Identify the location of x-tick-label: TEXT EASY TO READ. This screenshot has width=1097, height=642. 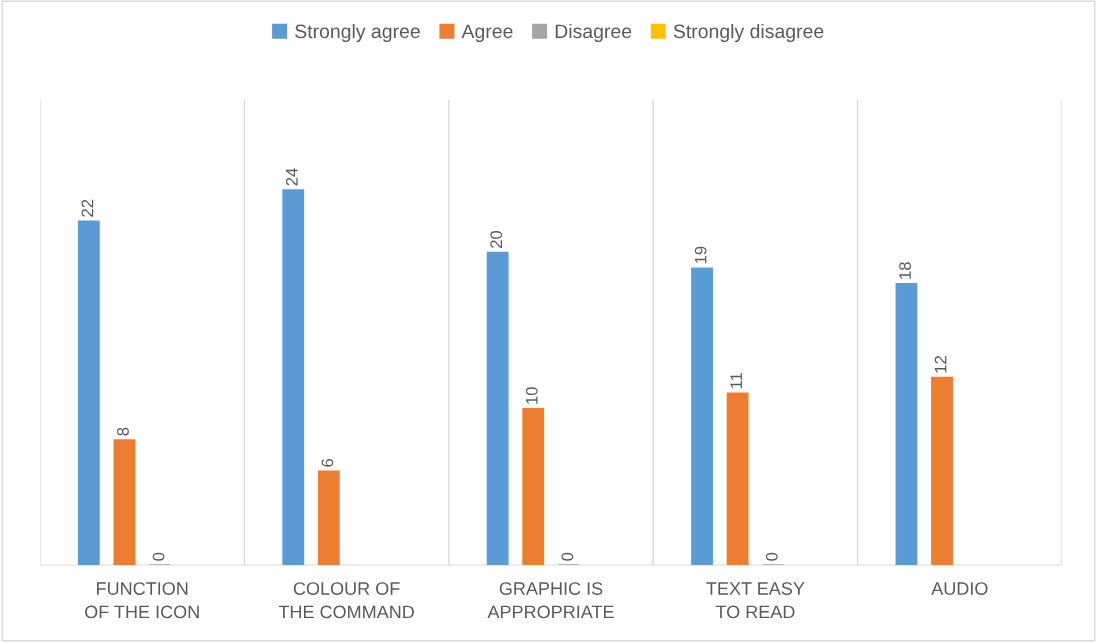
(755, 600).